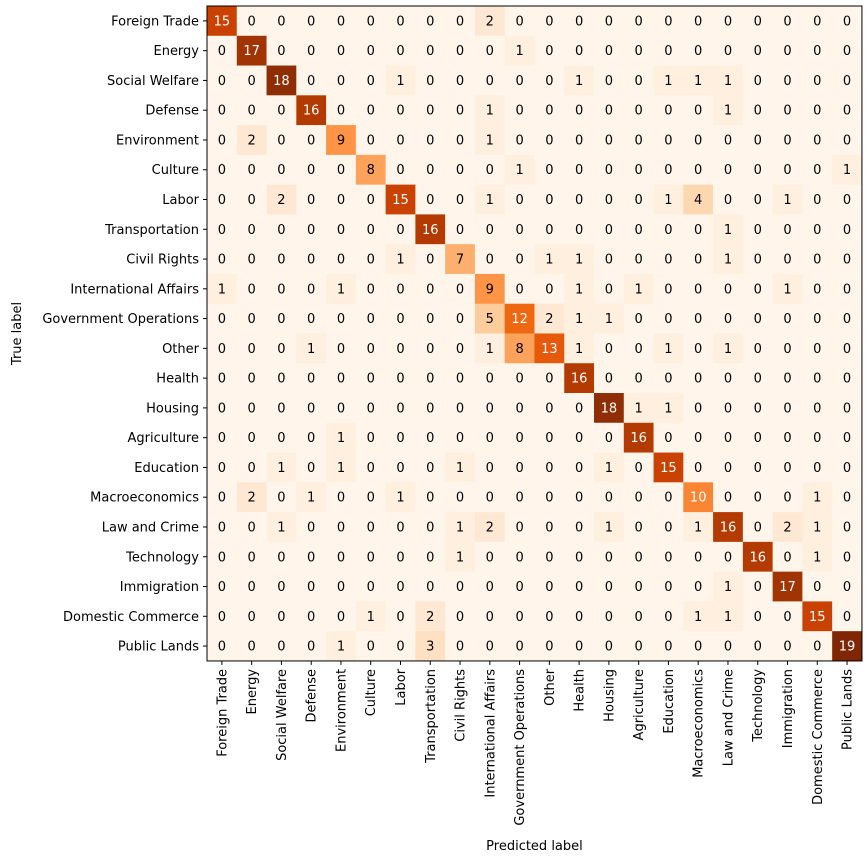  I want to click on x-tick-label: Defense, so click(312, 696).